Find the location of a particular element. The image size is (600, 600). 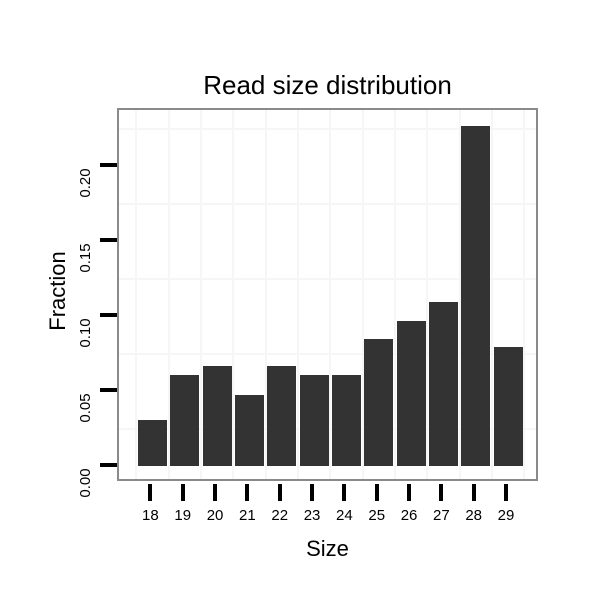

y-tick-label: 0.10 is located at coordinates (85, 333).